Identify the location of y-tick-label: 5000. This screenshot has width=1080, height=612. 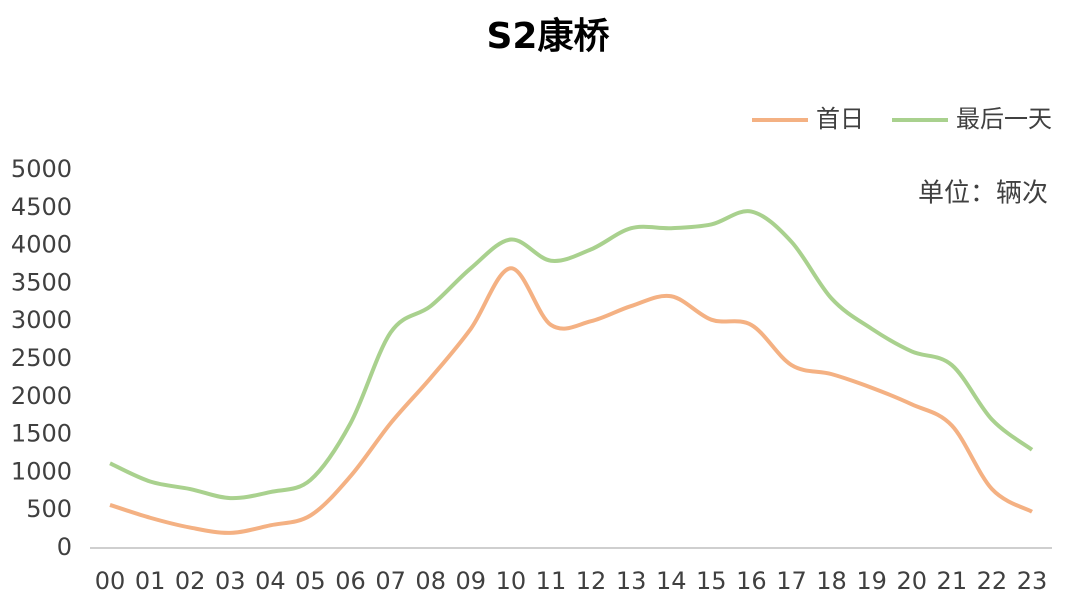
(41, 169).